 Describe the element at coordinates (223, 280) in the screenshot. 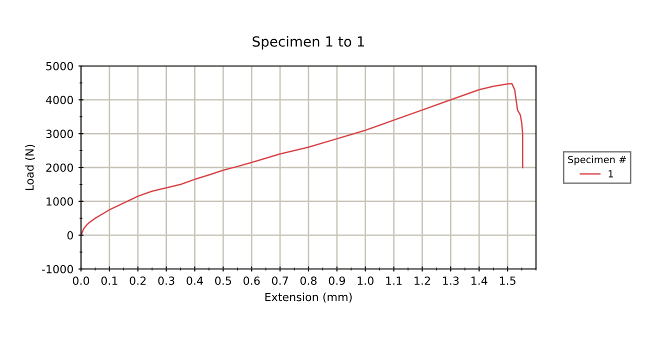

I see `x-tick-label: 0.5` at that location.